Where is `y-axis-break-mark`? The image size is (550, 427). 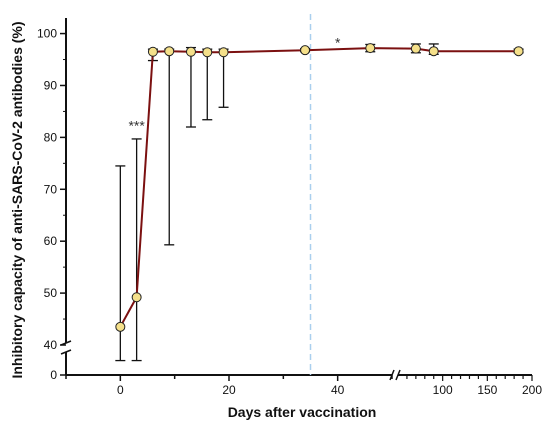 y-axis-break-mark is located at coordinates (66, 352).